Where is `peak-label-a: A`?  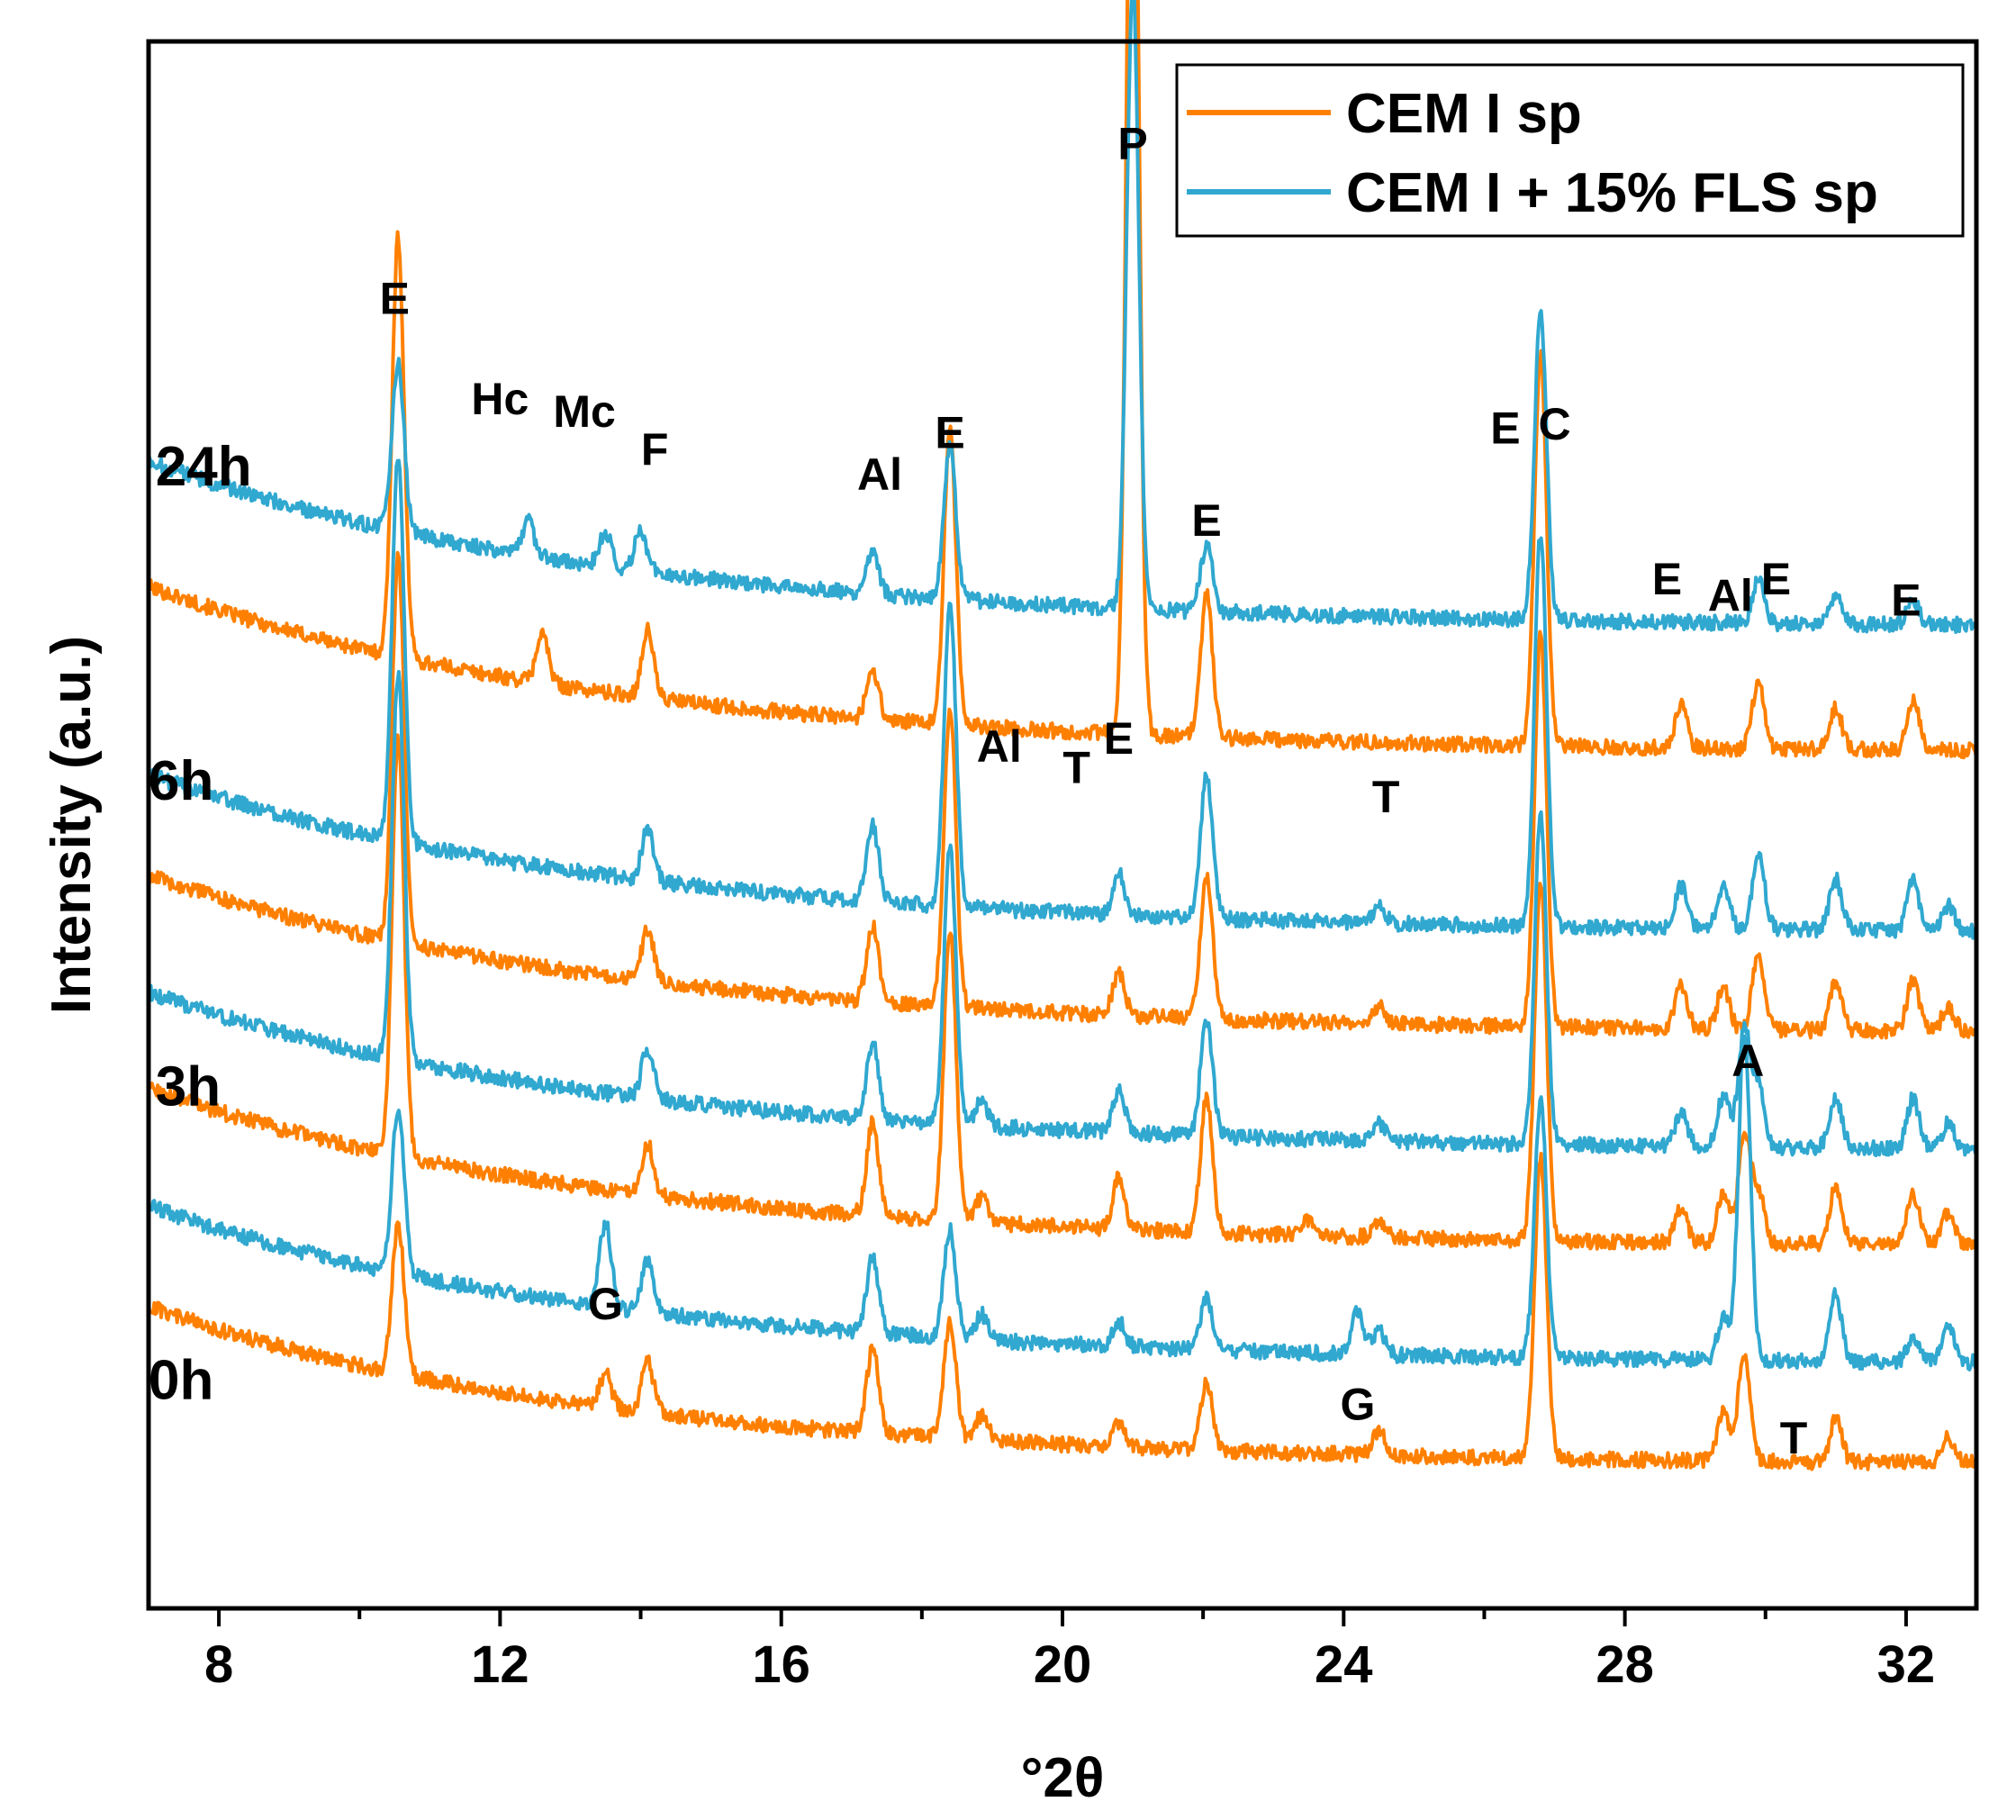 peak-label-a: A is located at coordinates (1747, 1061).